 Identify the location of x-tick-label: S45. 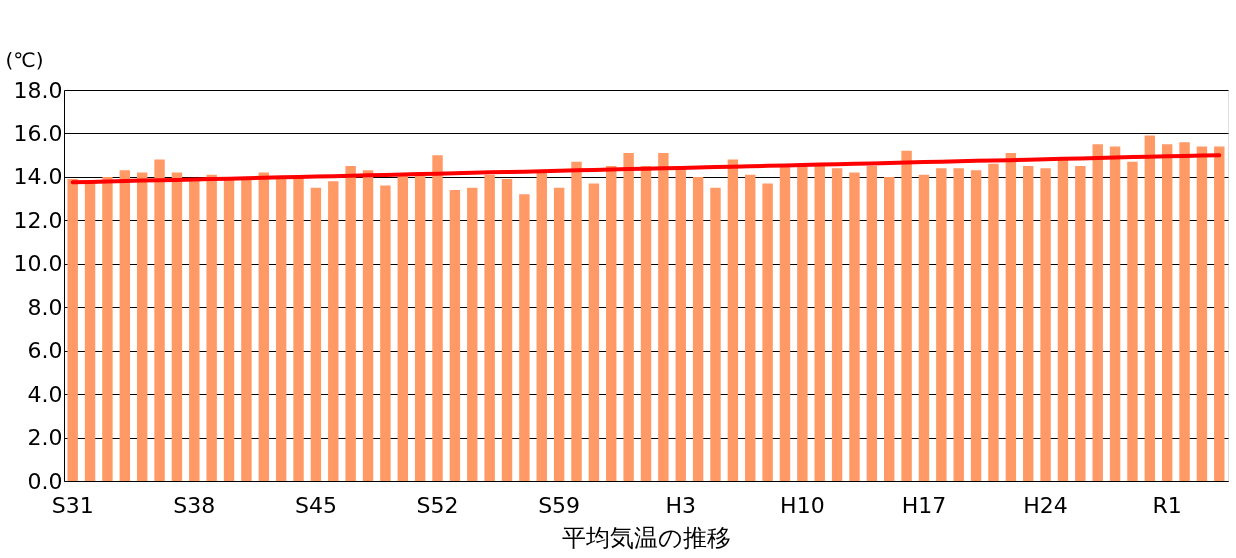
(315, 505).